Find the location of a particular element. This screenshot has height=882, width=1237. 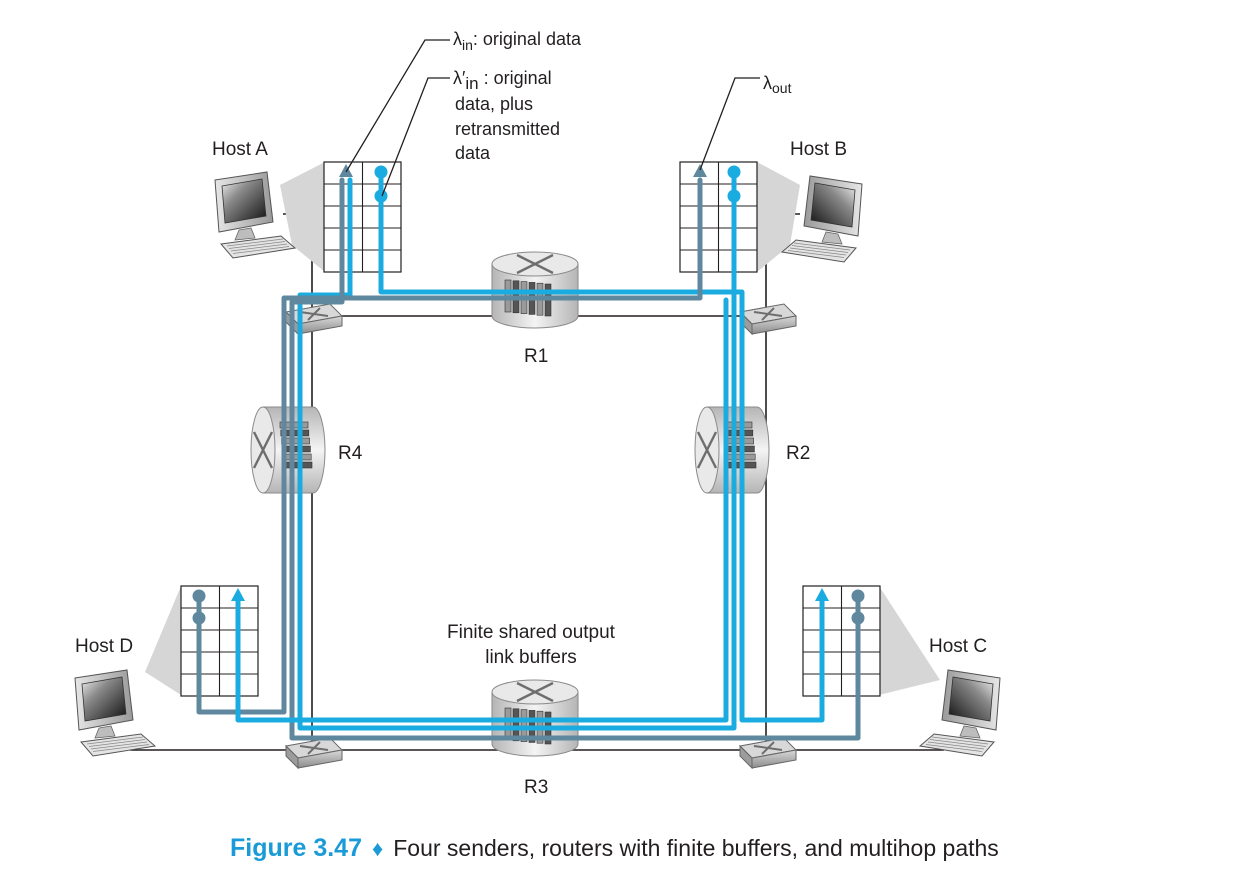

host-b-computer-icon is located at coordinates (821, 219).